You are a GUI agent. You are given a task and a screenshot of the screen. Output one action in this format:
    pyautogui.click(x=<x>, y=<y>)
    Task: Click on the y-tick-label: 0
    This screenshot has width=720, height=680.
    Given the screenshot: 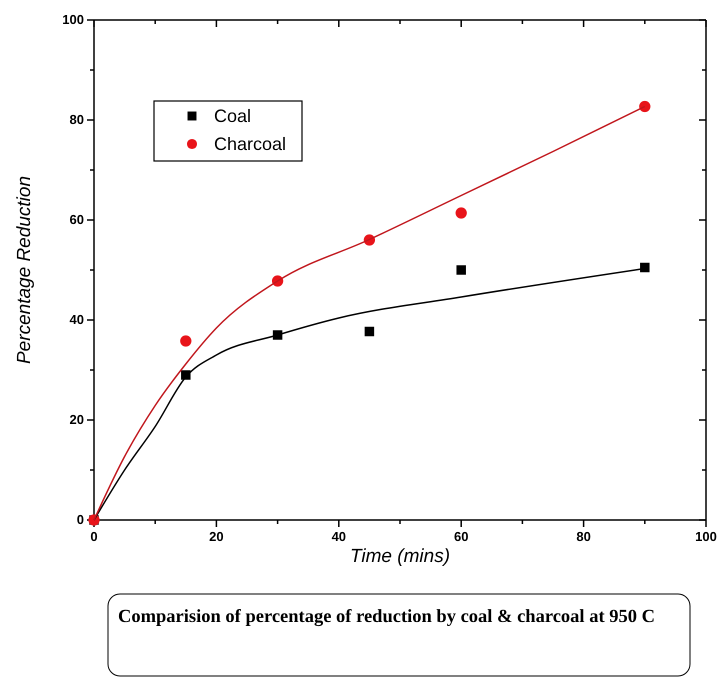 What is the action you would take?
    pyautogui.click(x=80, y=520)
    